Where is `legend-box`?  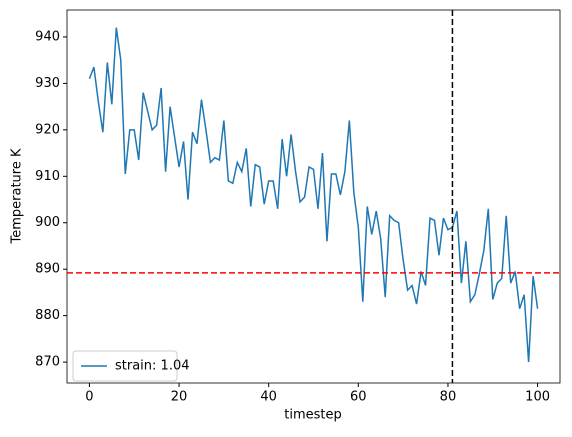
legend-box is located at coordinates (125, 366).